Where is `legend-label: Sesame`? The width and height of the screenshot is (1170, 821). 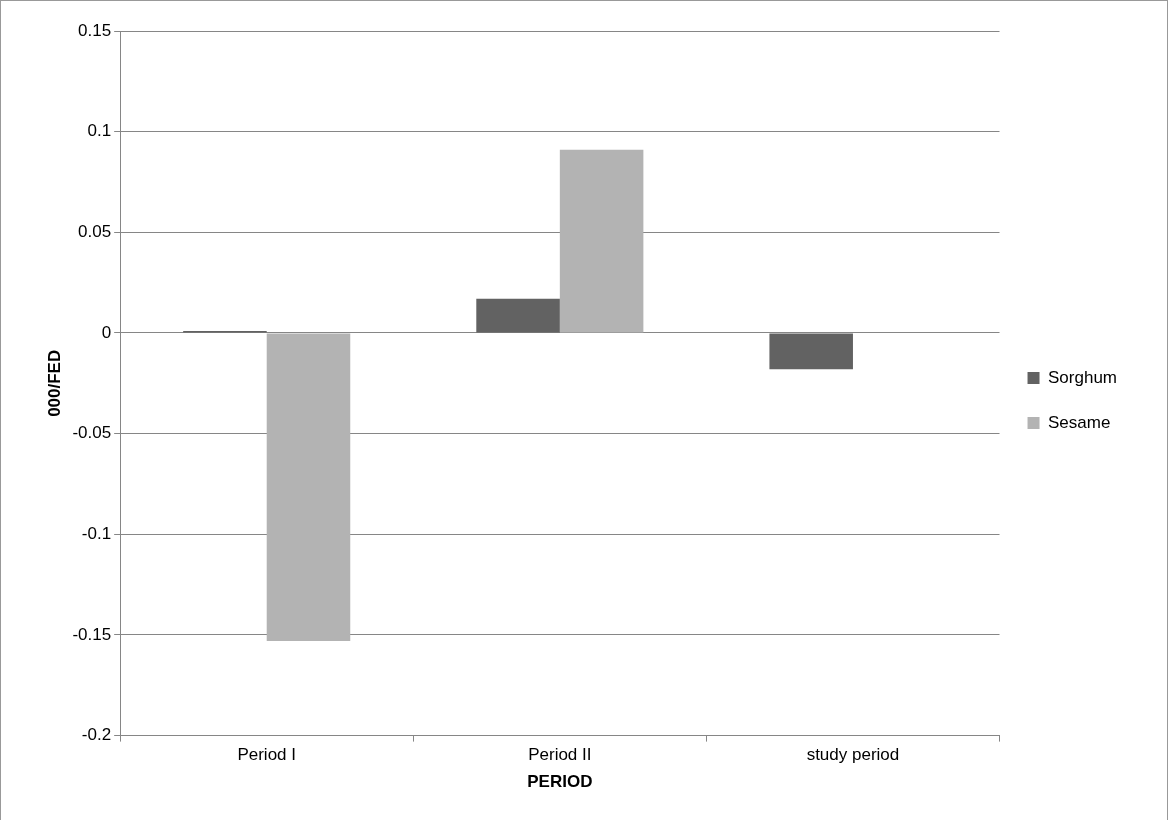
legend-label: Sesame is located at coordinates (1079, 422).